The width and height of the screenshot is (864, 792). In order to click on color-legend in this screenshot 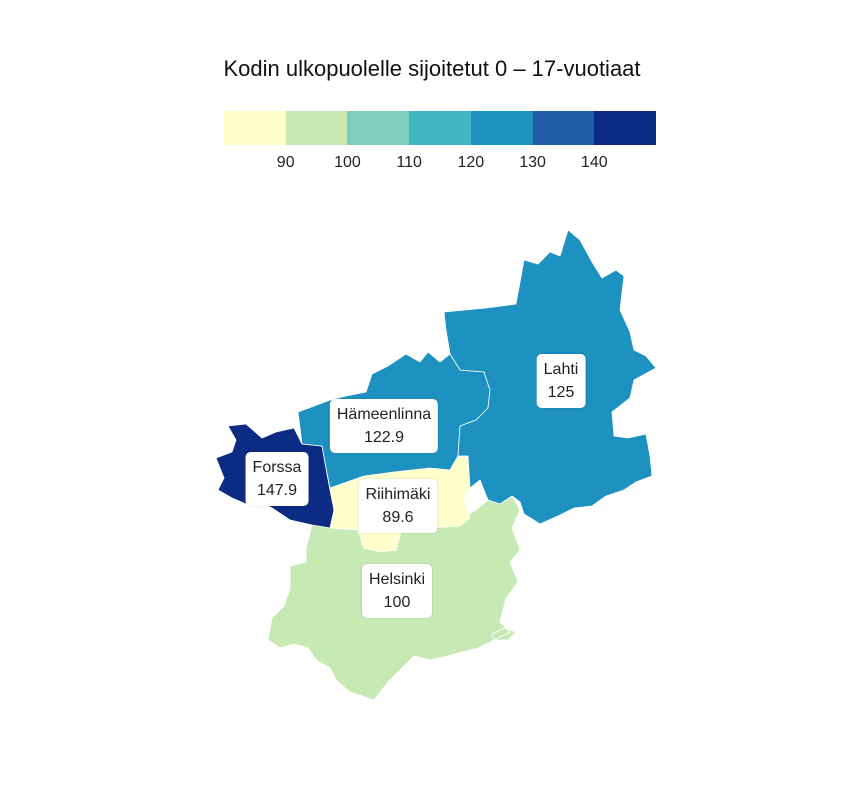, I will do `click(440, 128)`.